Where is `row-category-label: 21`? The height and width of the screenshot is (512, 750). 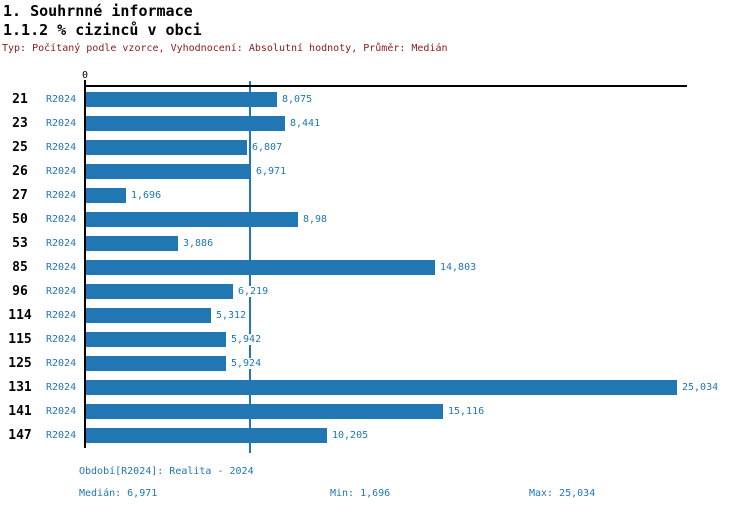
row-category-label: 21 is located at coordinates (20, 99).